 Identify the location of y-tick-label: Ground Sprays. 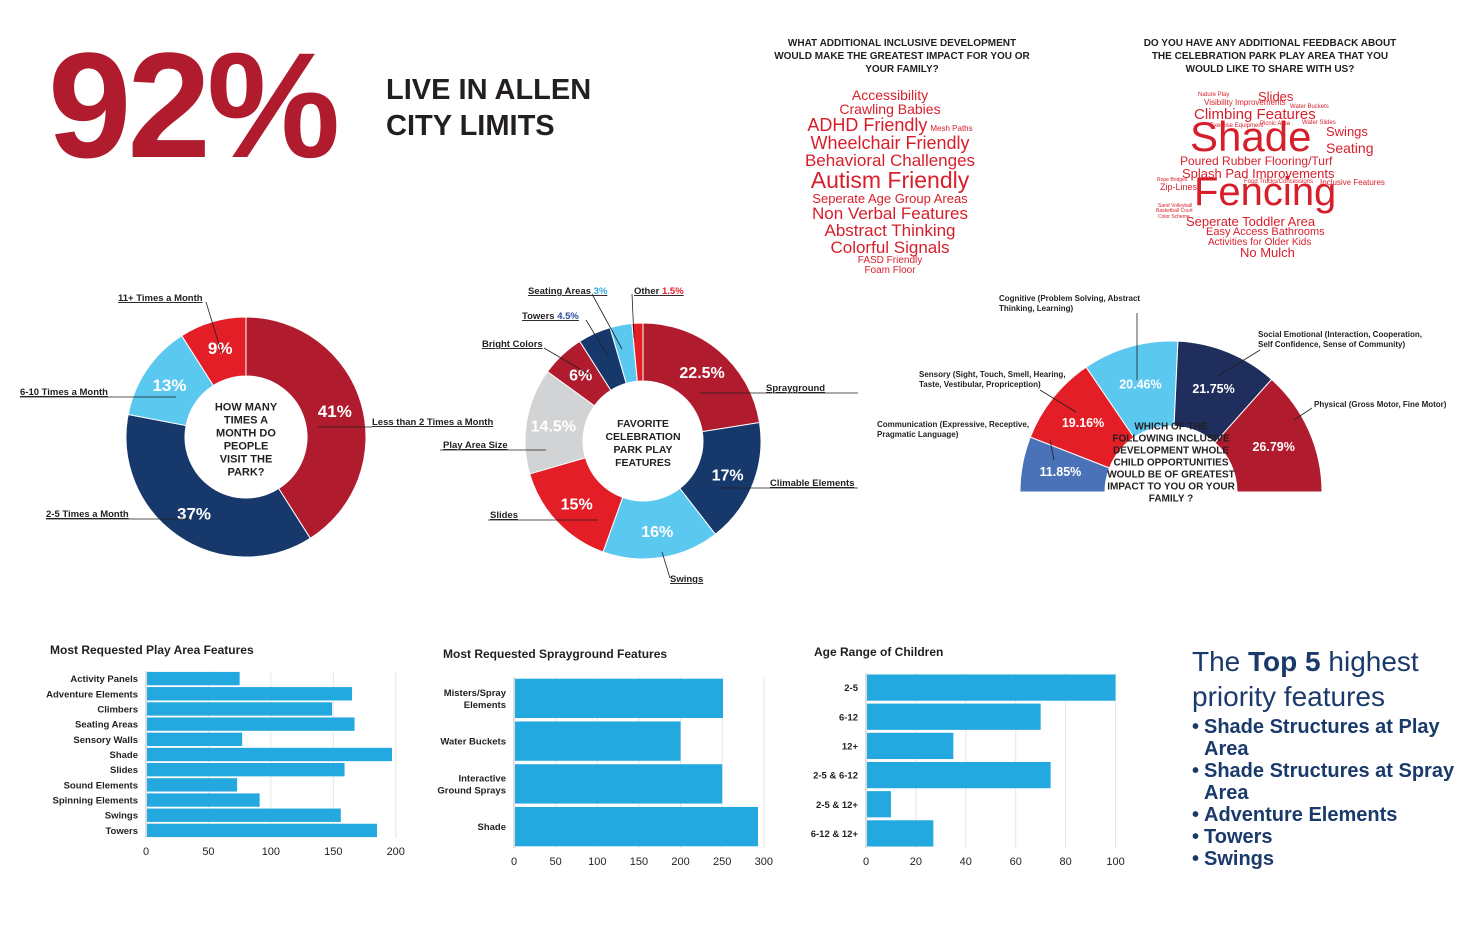
(471, 790).